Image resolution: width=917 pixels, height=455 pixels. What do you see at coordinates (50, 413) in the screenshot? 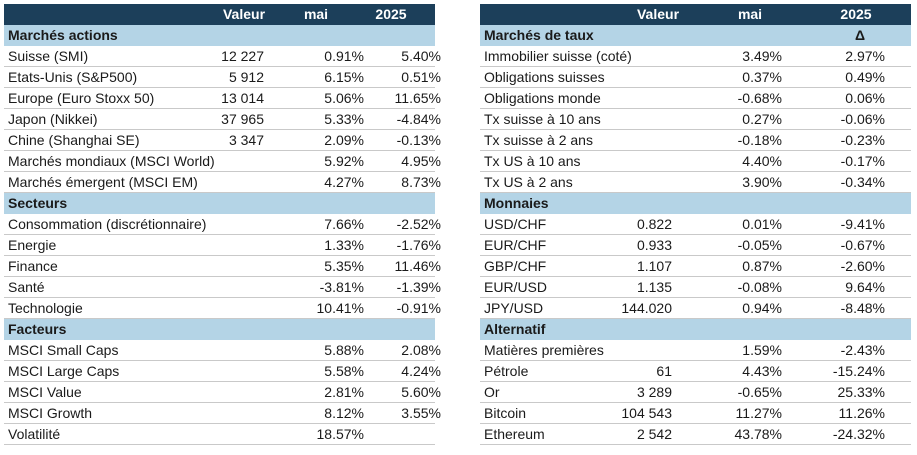
I see `row-name: MSCI Growth` at bounding box center [50, 413].